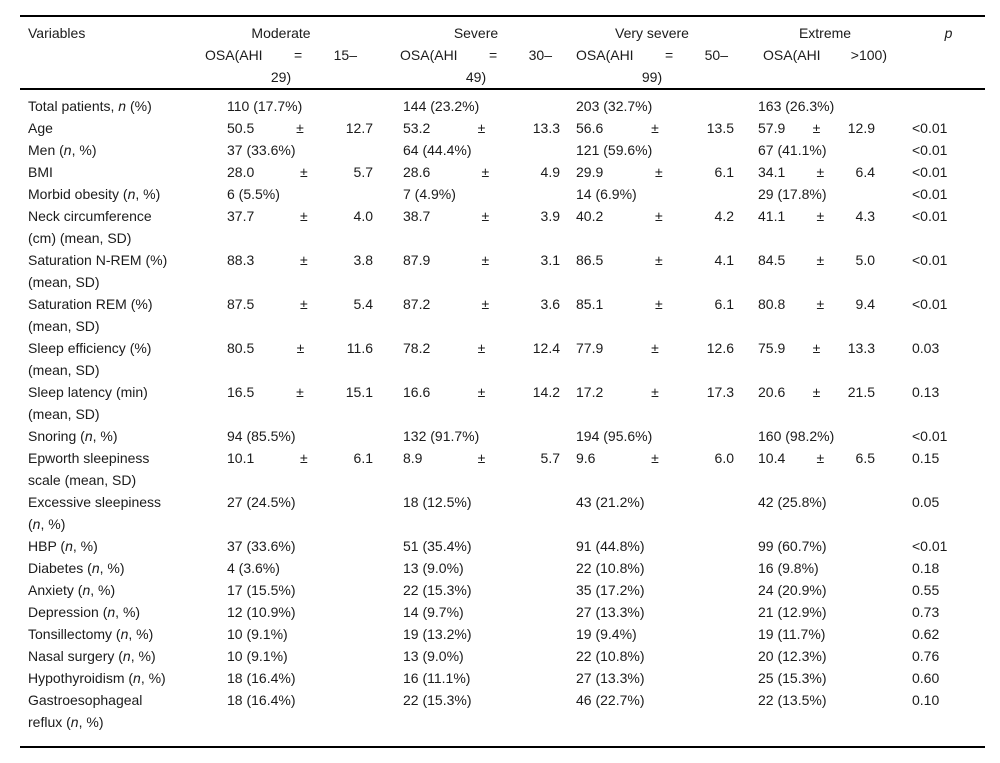 This screenshot has width=1000, height=763. What do you see at coordinates (614, 150) in the screenshot?
I see `data-cell: 121 (59.6%)` at bounding box center [614, 150].